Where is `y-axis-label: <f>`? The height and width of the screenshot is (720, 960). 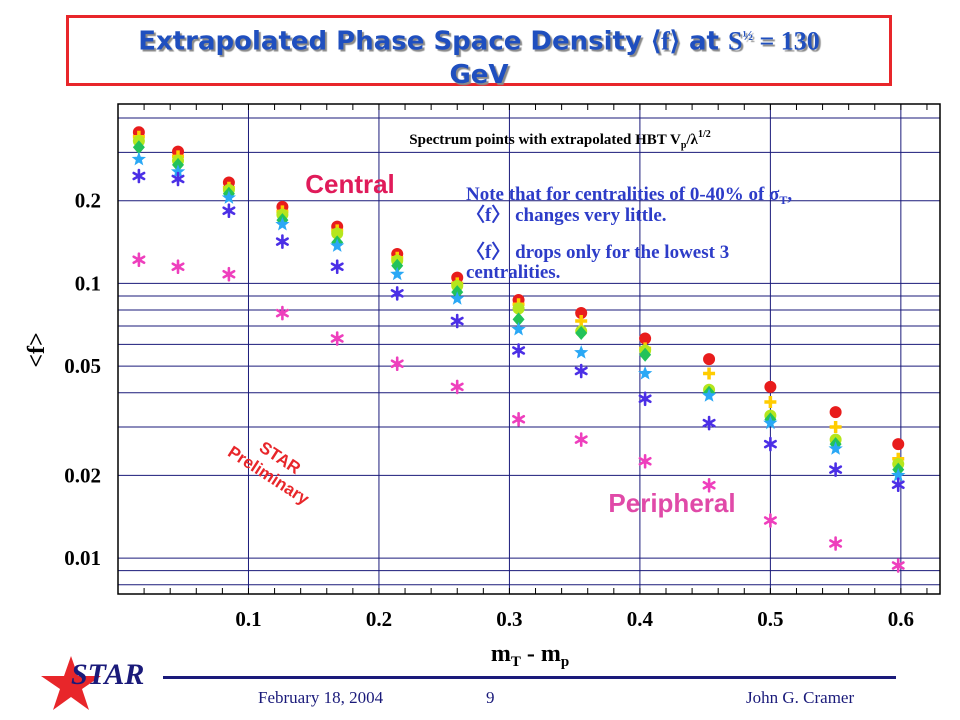 y-axis-label: <f> is located at coordinates (37, 349).